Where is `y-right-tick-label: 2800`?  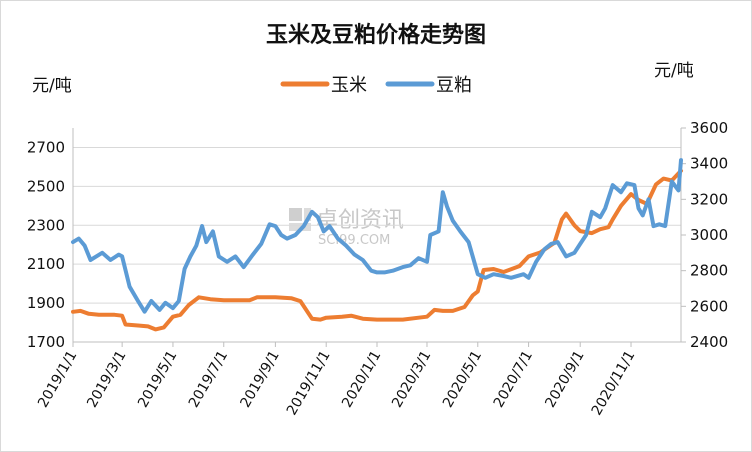 y-right-tick-label: 2800 is located at coordinates (709, 271).